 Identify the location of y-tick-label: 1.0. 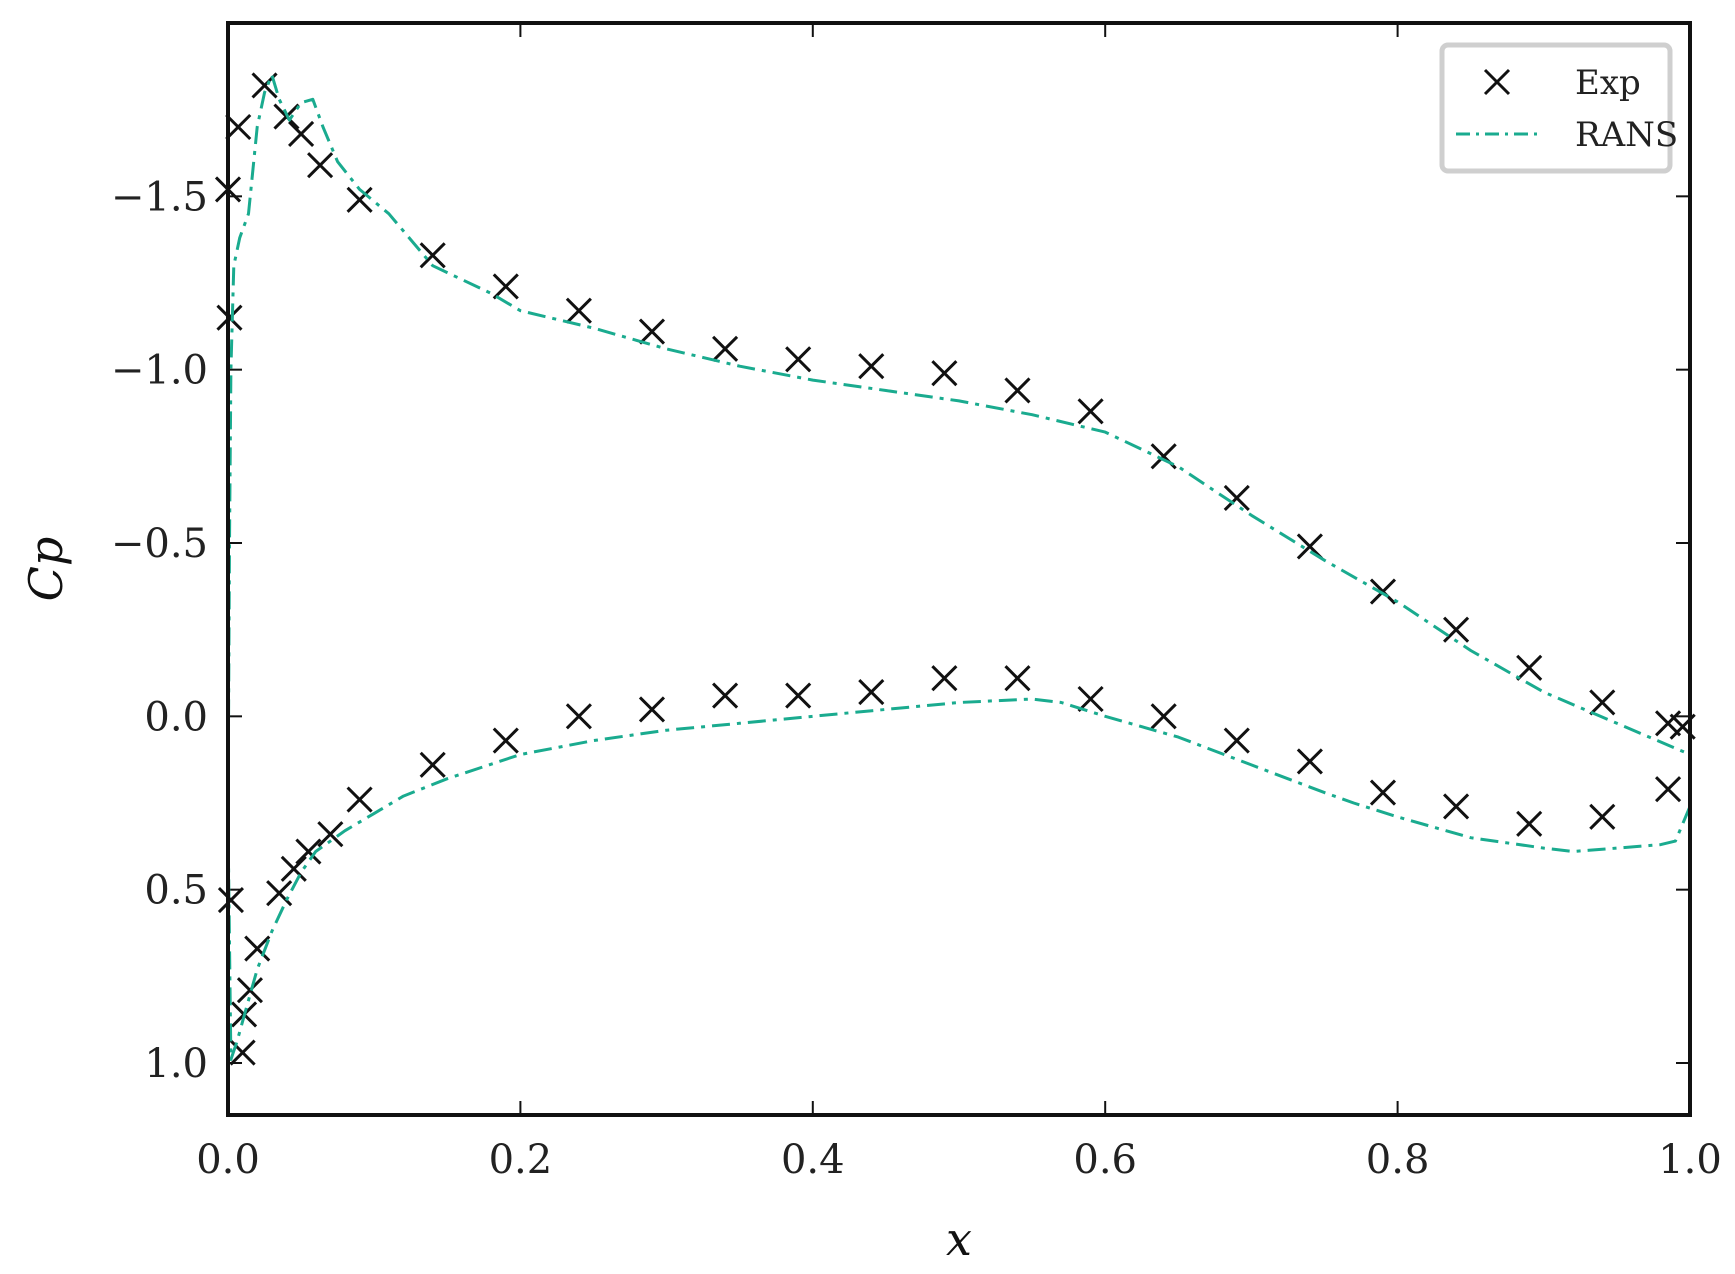
(176, 1064).